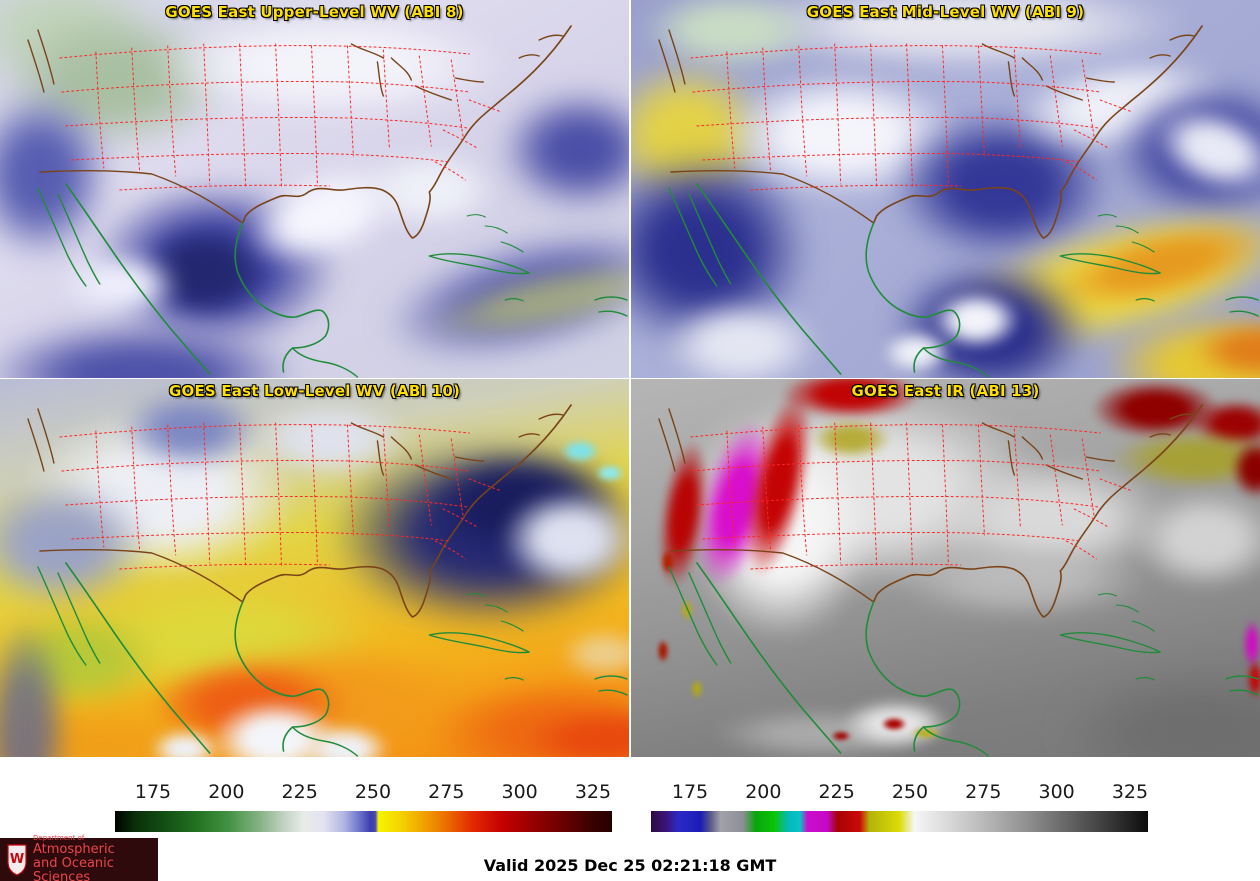 This screenshot has height=881, width=1260. What do you see at coordinates (899, 821) in the screenshot?
I see `ir-colorbar` at bounding box center [899, 821].